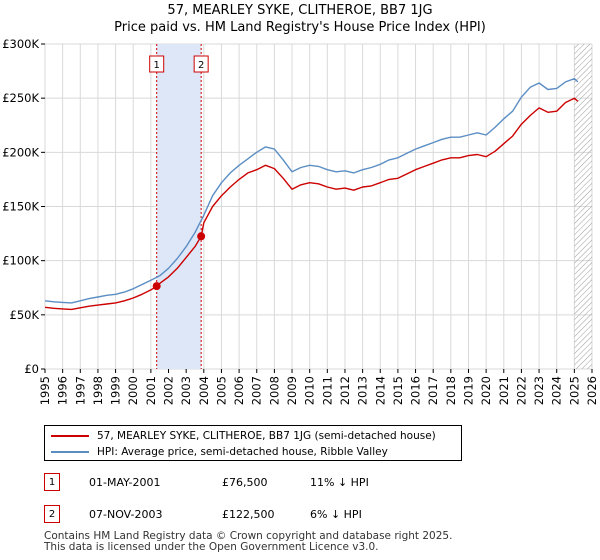  What do you see at coordinates (339, 482) in the screenshot?
I see `sale-hpi-diff: 11% ↓ HPI` at bounding box center [339, 482].